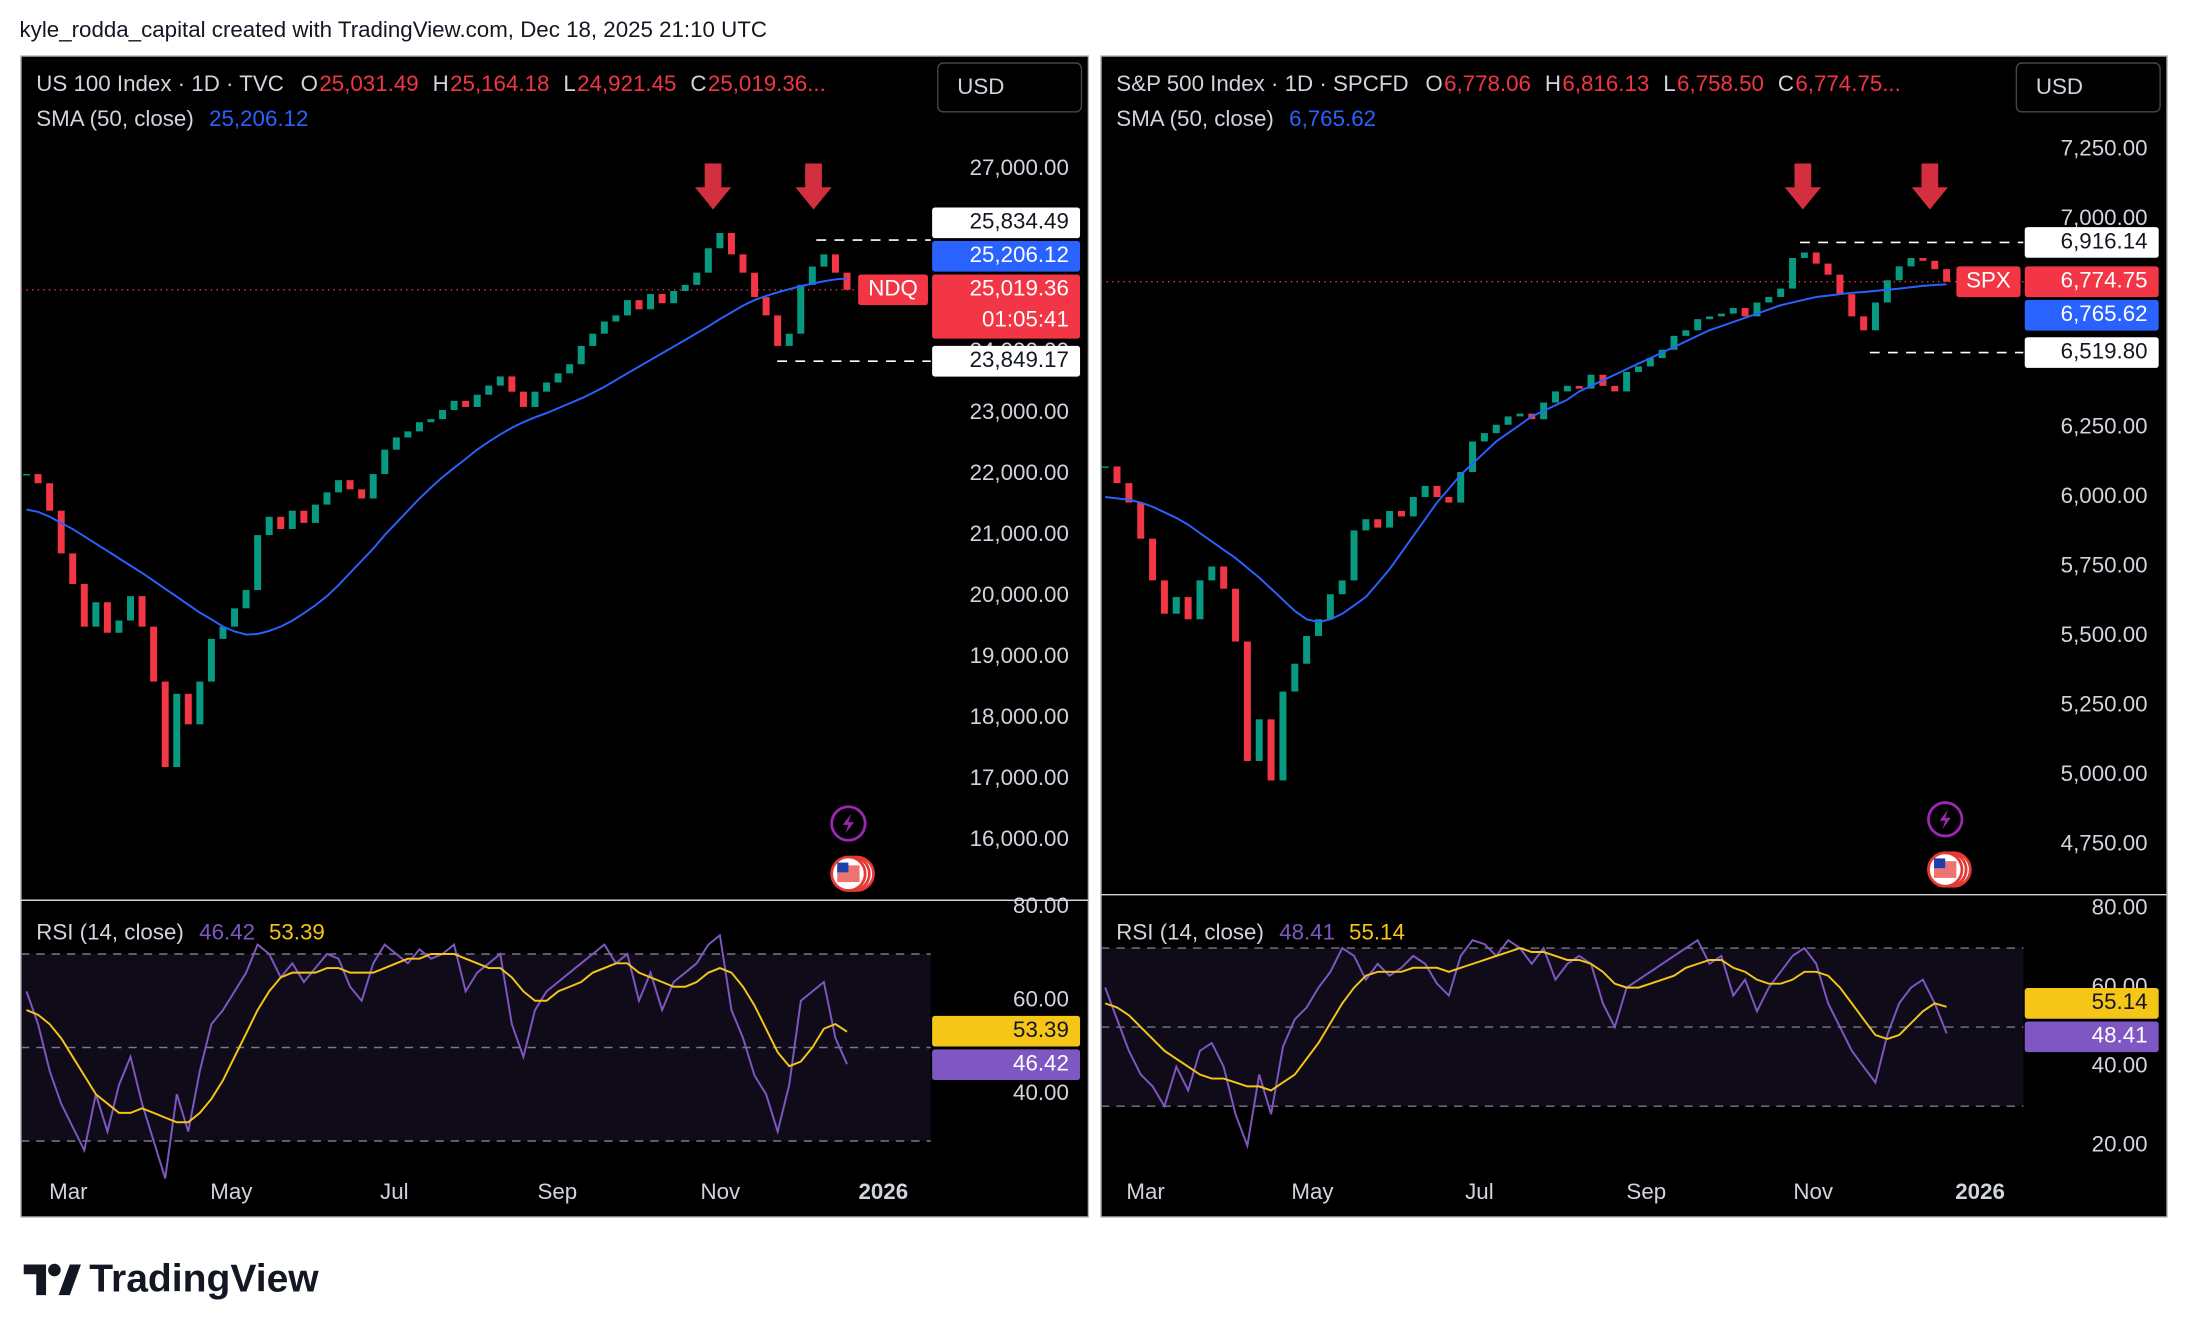  Describe the element at coordinates (1019, 411) in the screenshot. I see `y-tick-label: 23,000.00` at that location.